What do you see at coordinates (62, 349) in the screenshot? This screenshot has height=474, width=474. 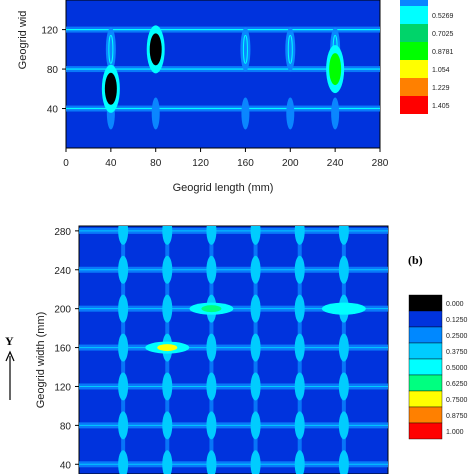 I see `y-tick-label: 160` at bounding box center [62, 349].